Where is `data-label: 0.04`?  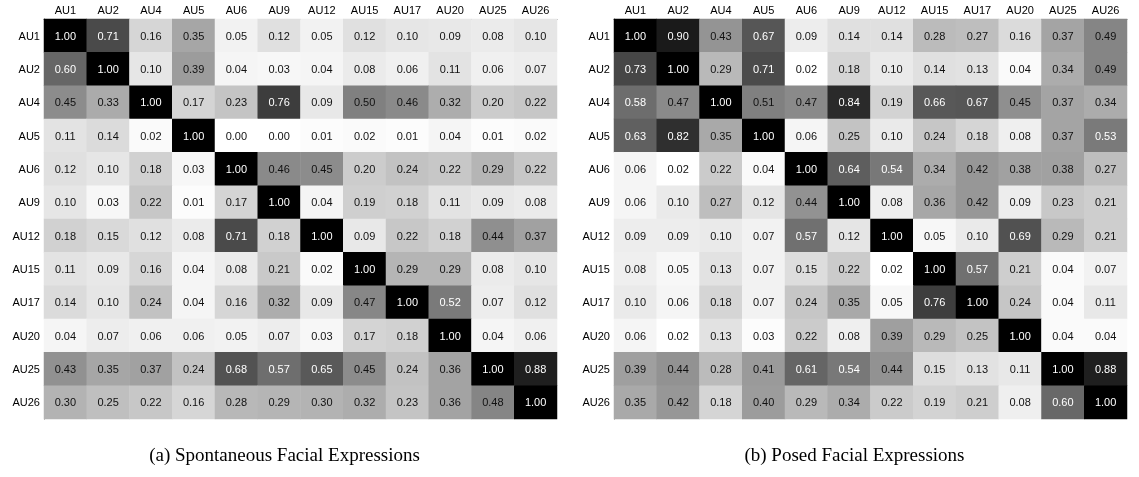 data-label: 0.04 is located at coordinates (322, 69).